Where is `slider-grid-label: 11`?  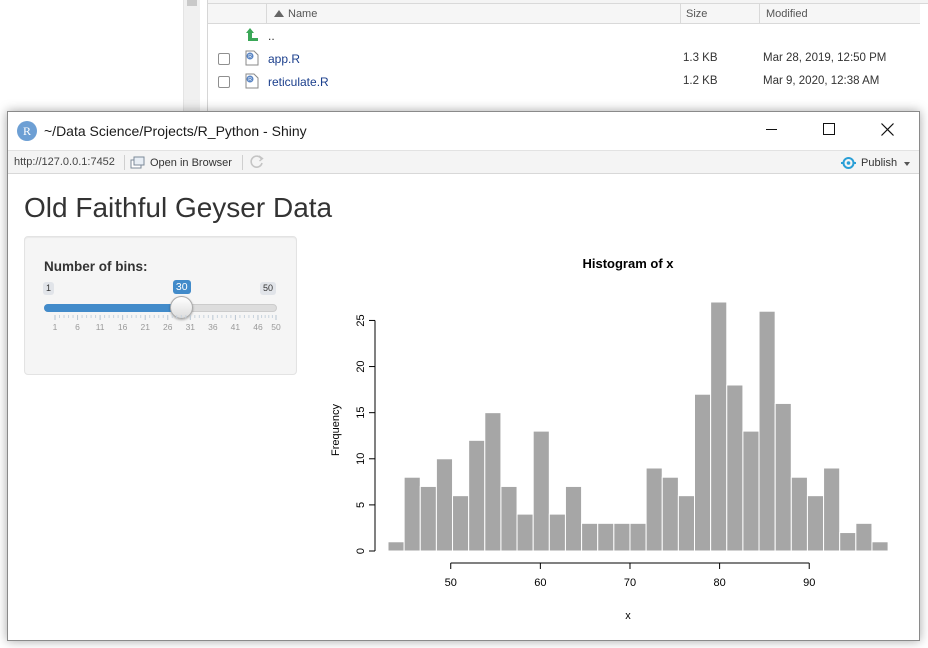
slider-grid-label: 11 is located at coordinates (100, 327).